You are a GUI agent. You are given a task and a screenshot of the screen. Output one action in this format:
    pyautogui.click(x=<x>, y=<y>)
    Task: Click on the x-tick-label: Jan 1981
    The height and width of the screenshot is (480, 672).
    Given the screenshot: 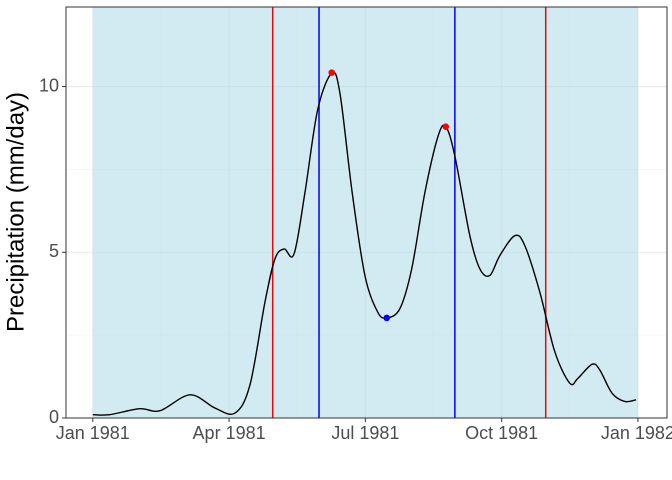 What is the action you would take?
    pyautogui.click(x=93, y=433)
    